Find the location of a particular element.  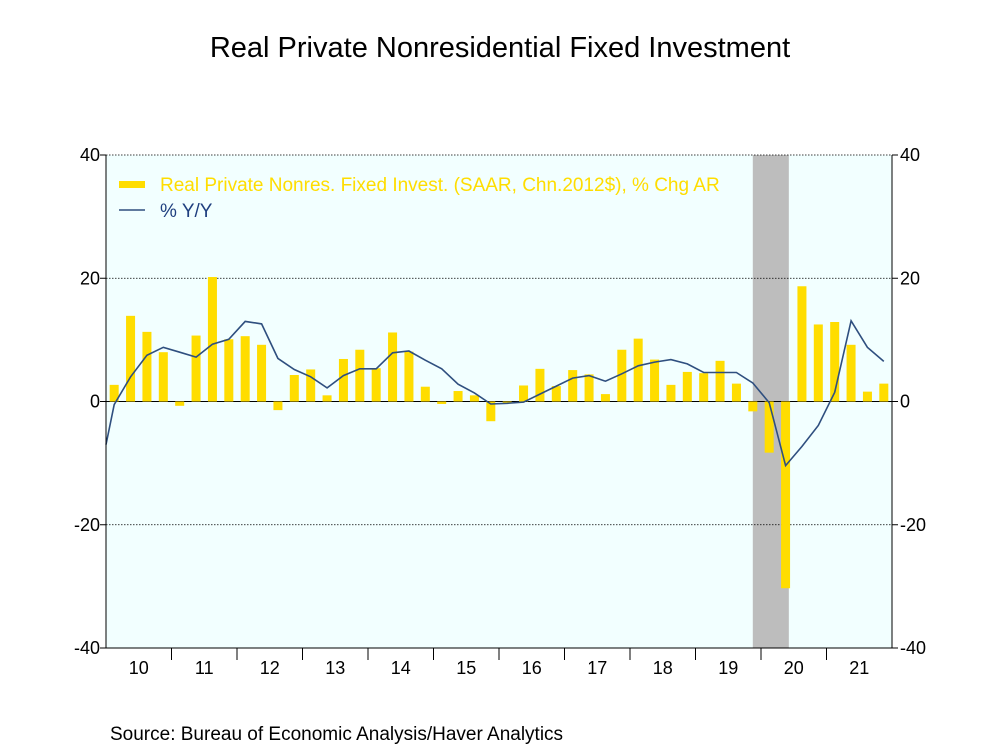

y-tick-label-right: -20 is located at coordinates (913, 525).